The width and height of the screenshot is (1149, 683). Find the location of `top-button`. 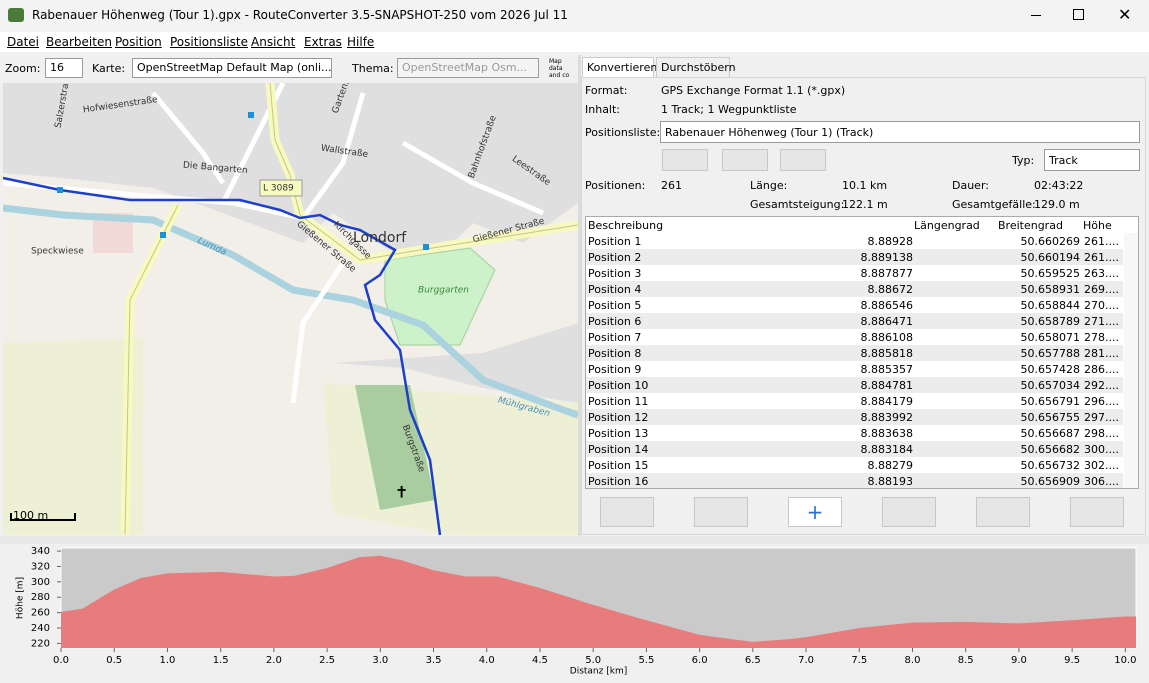

top-button is located at coordinates (627, 512).